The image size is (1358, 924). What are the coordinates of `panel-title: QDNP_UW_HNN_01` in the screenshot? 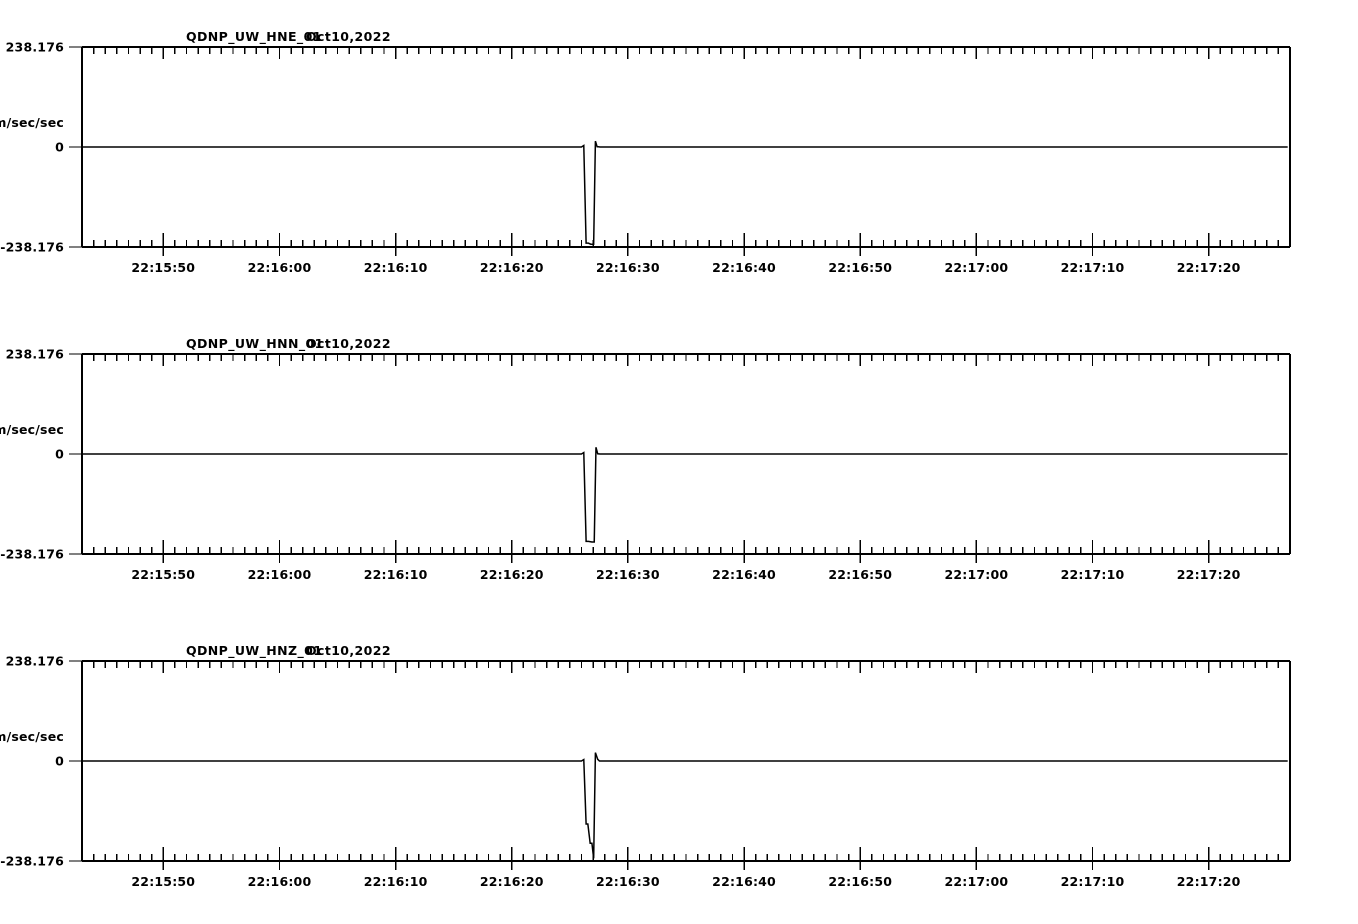 It's located at (255, 344).